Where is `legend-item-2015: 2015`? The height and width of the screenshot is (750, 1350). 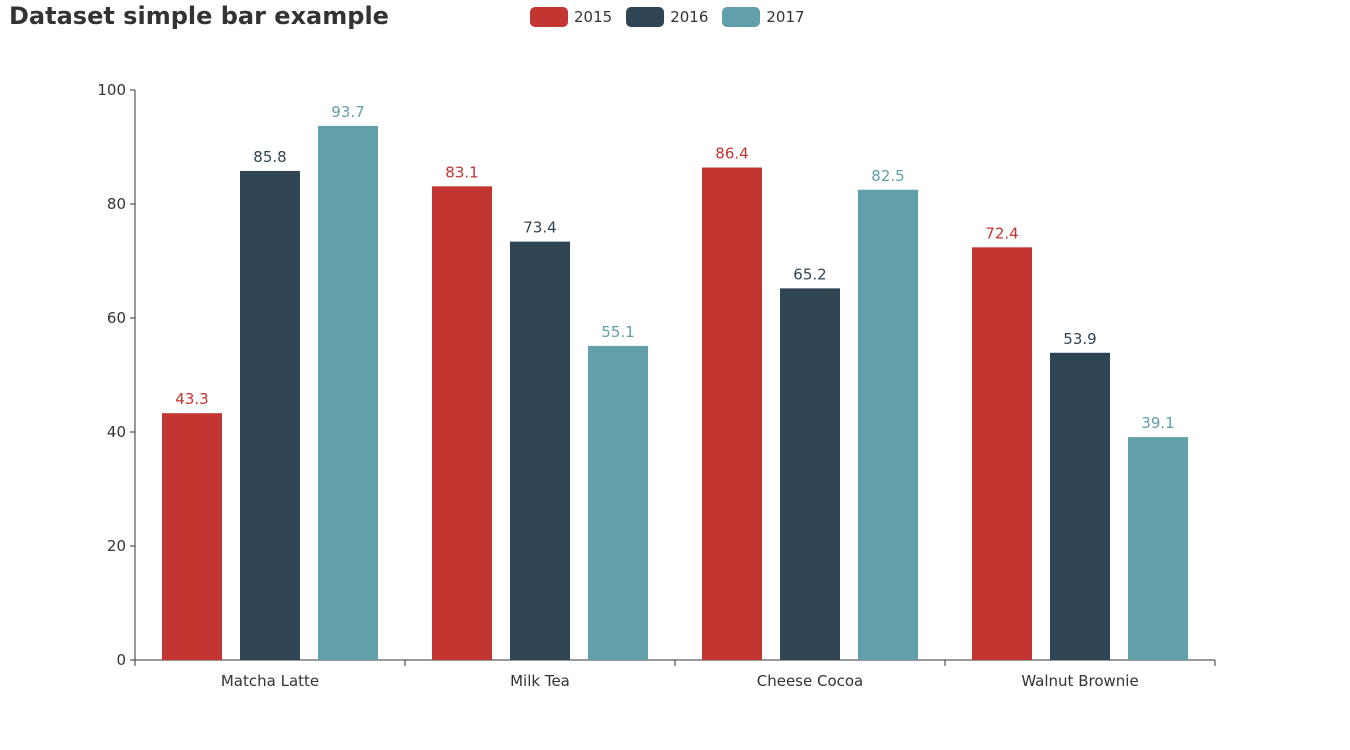 legend-item-2015: 2015 is located at coordinates (571, 17).